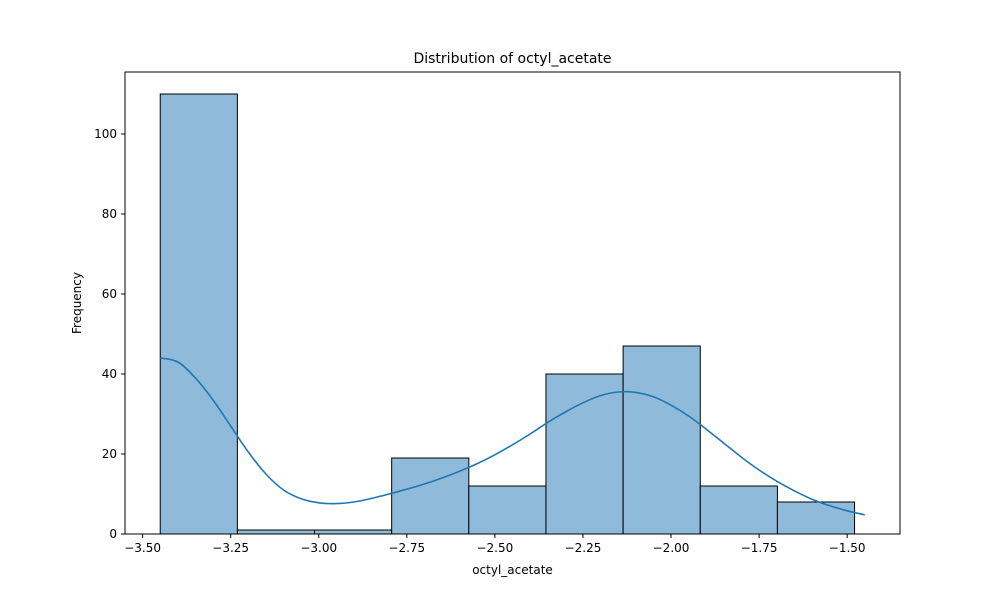 The image size is (1000, 600). I want to click on x-tick-label: −2.50, so click(494, 548).